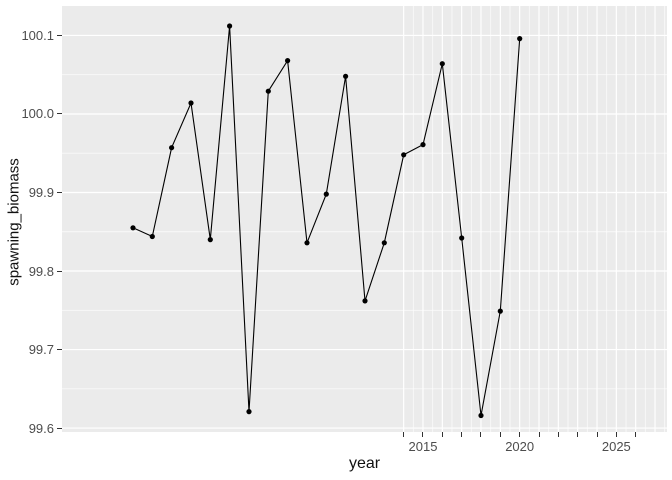 This screenshot has height=480, width=672. What do you see at coordinates (520, 39) in the screenshot?
I see `data-point-2020` at bounding box center [520, 39].